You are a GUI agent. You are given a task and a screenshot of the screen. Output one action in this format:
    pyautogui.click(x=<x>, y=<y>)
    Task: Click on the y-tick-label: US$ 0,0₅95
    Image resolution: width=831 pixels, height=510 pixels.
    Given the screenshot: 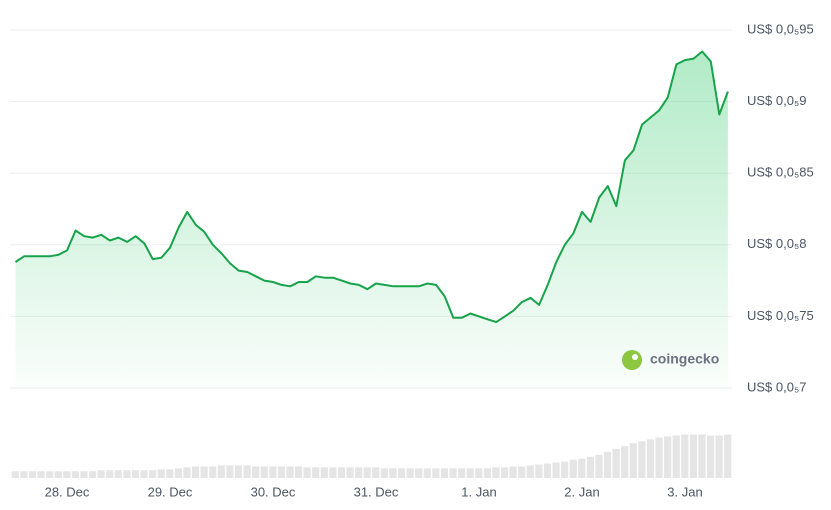 What is the action you would take?
    pyautogui.click(x=780, y=28)
    